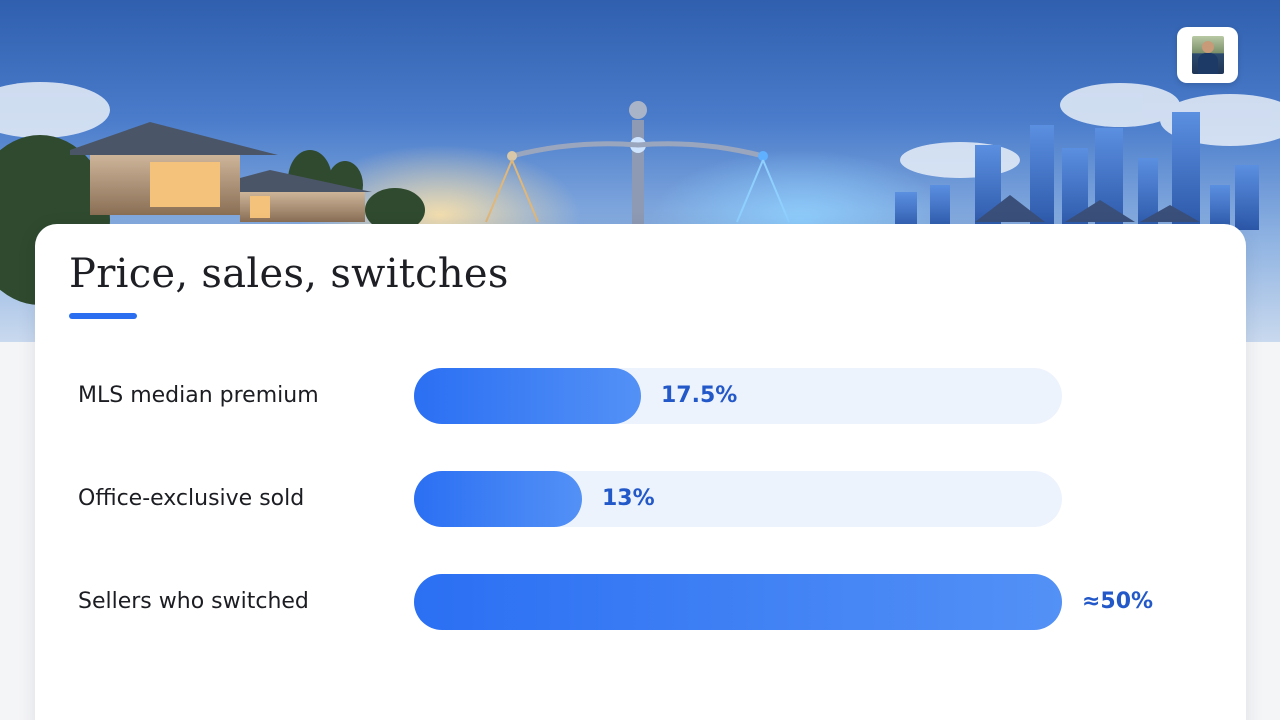  I want to click on bar-value-label: ≈50%, so click(1118, 601).